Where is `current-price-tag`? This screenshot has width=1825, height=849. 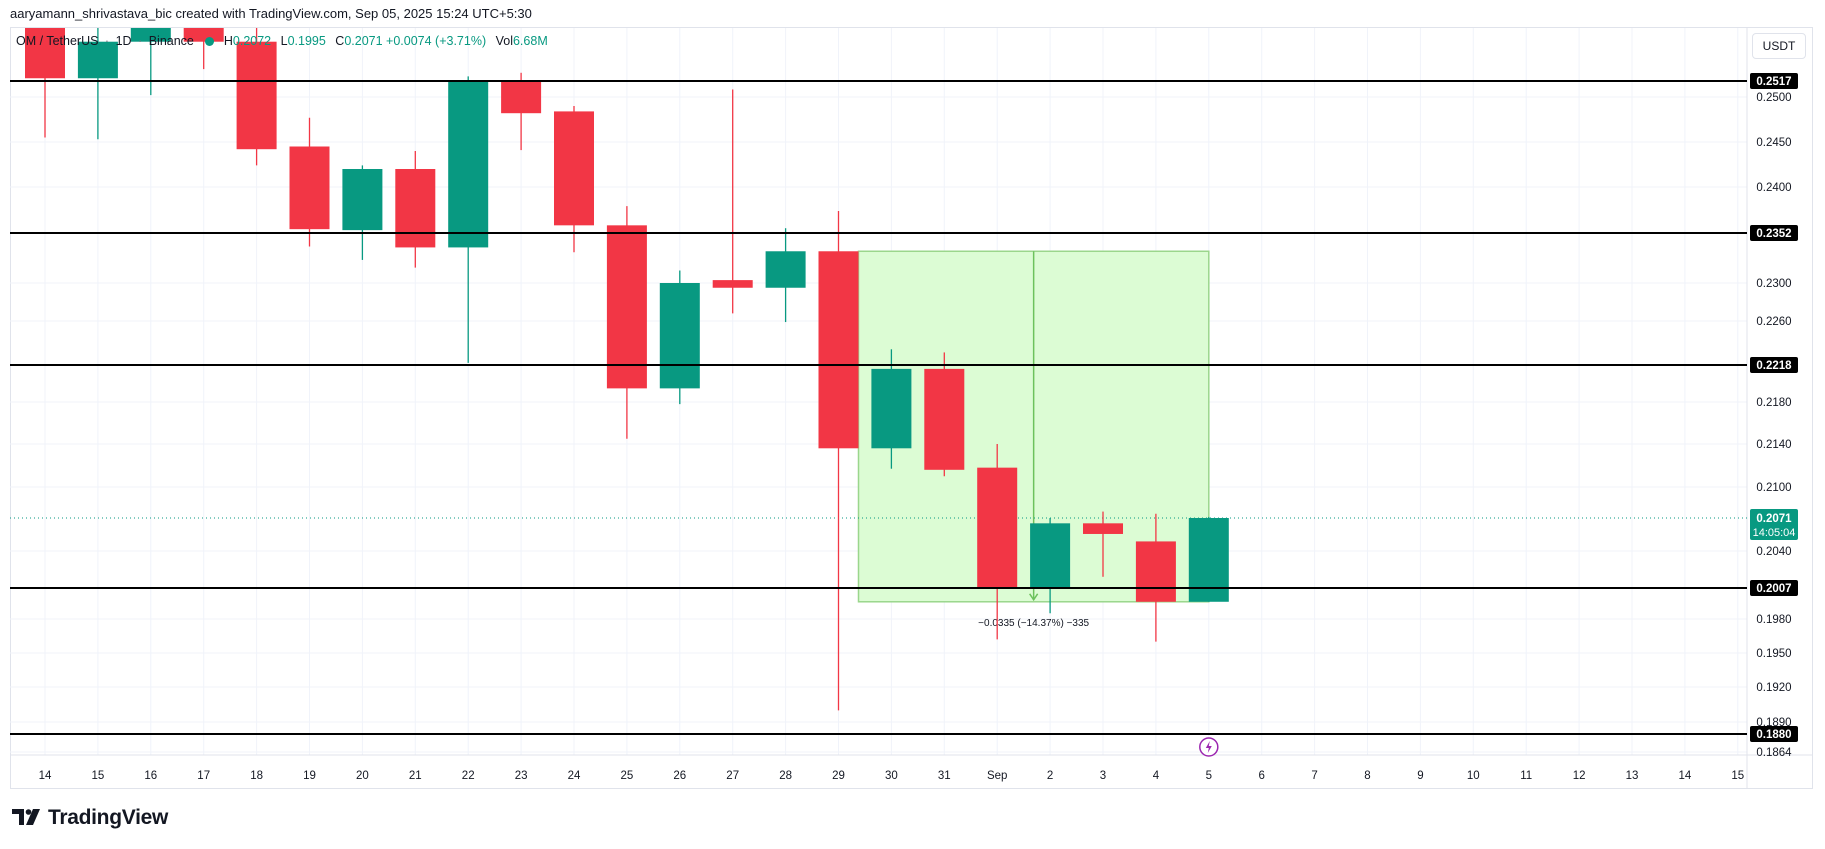 current-price-tag is located at coordinates (1774, 524).